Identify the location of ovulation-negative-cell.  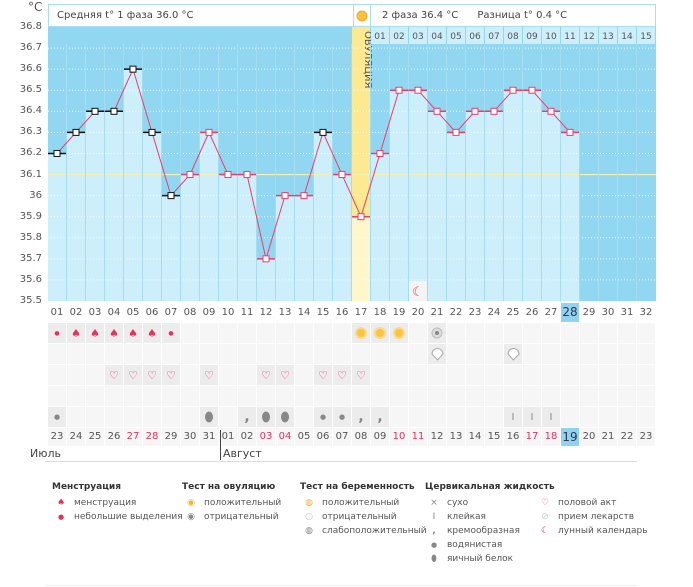
(437, 333).